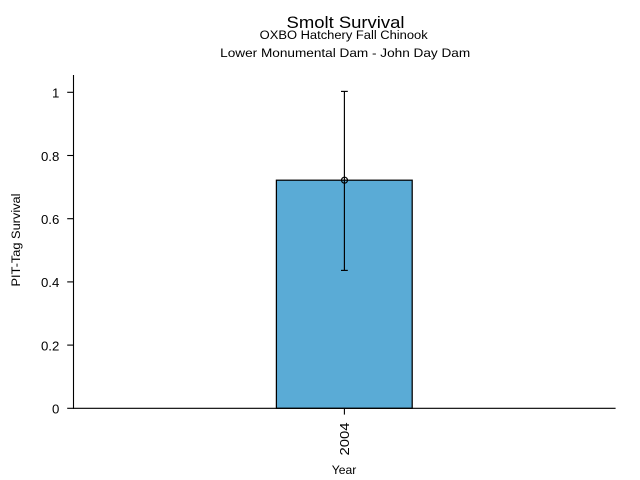  Describe the element at coordinates (16, 240) in the screenshot. I see `svg-text: PIT-Tag Survival` at that location.